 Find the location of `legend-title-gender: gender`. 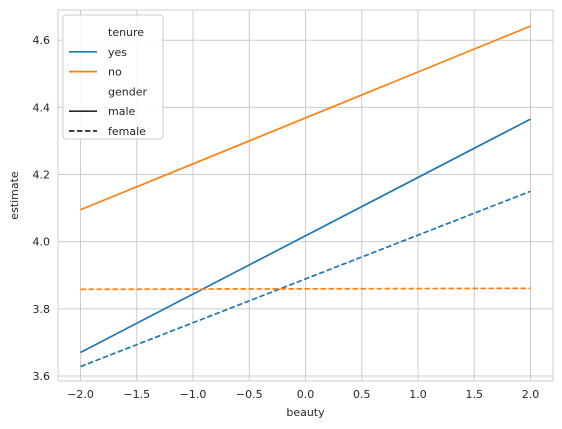

legend-title-gender: gender is located at coordinates (127, 91).